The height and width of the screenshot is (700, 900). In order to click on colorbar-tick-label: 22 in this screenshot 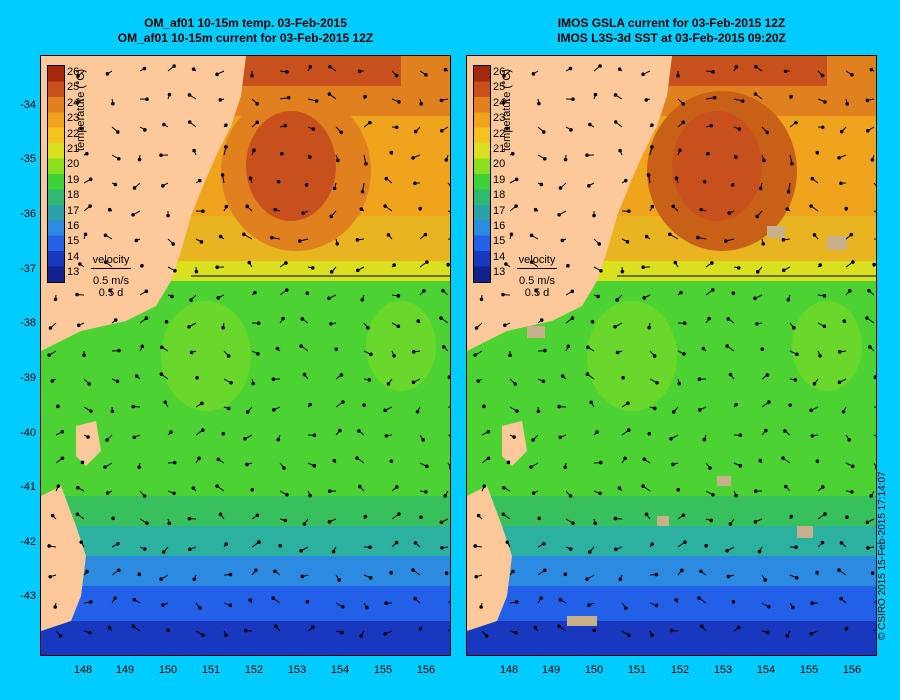, I will do `click(73, 133)`.